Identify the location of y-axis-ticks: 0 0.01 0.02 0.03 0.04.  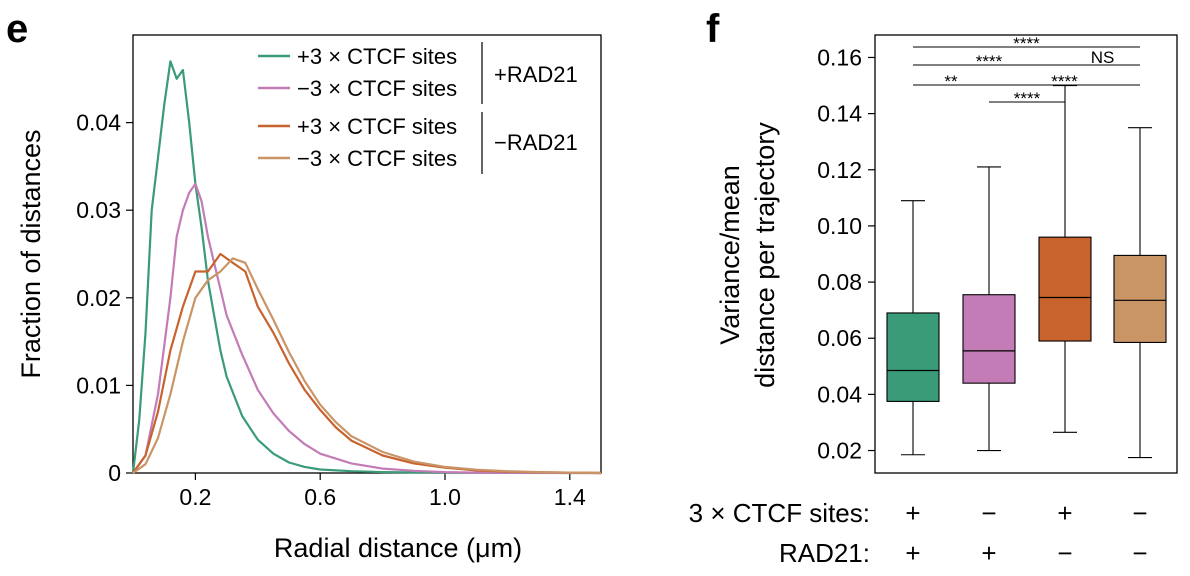
(104, 298).